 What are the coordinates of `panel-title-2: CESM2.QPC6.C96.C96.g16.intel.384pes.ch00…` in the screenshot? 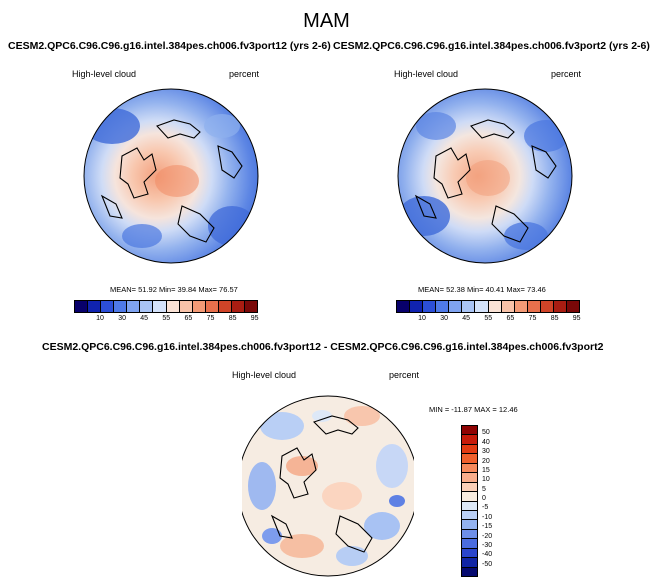 It's located at (491, 46).